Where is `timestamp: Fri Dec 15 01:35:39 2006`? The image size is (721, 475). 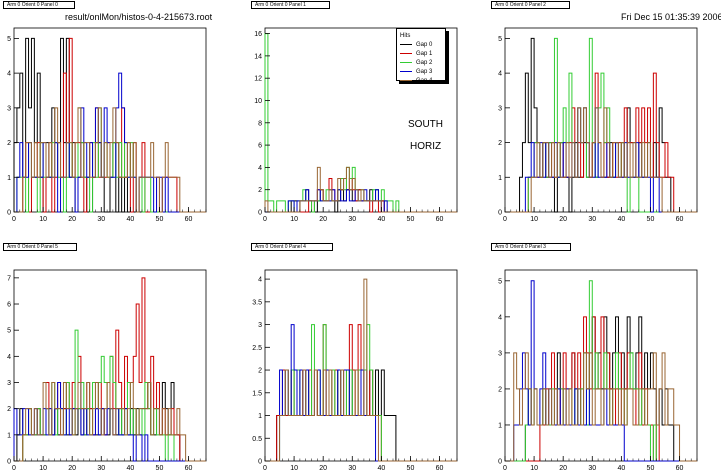
timestamp: Fri Dec 15 01:35:39 2006 is located at coordinates (671, 17).